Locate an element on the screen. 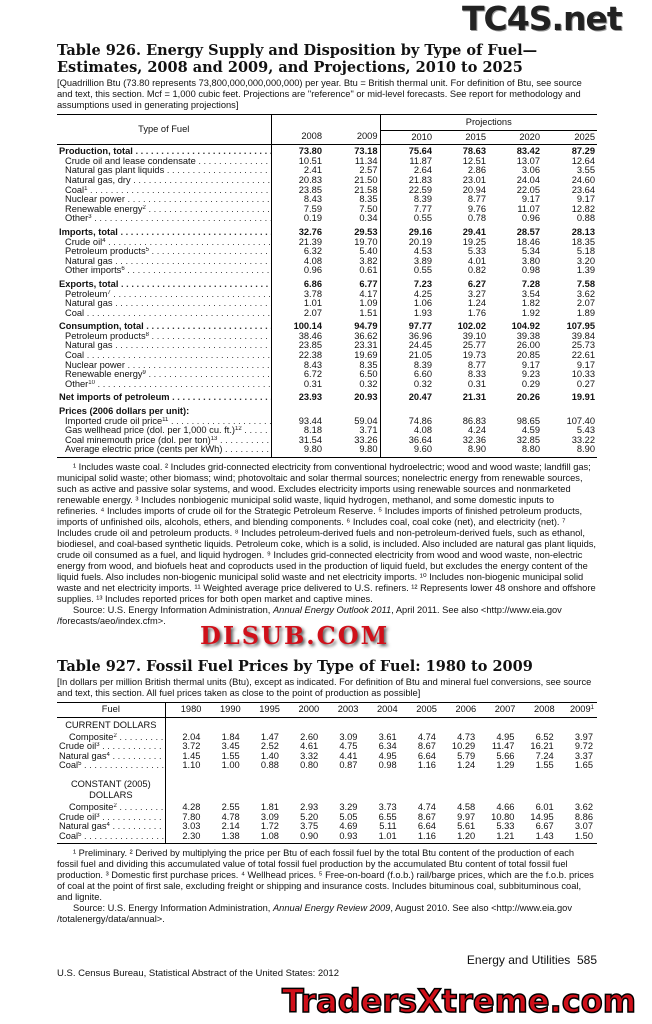 This screenshot has width=652, height=1024. year-label: 1995 is located at coordinates (269, 709).